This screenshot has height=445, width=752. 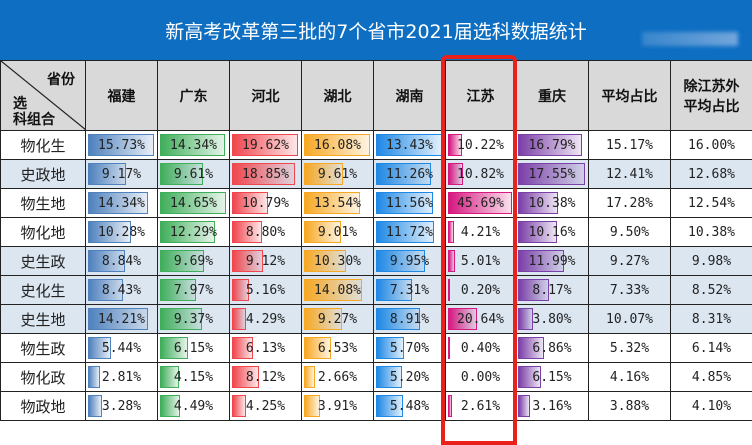 What do you see at coordinates (629, 174) in the screenshot?
I see `value-text: 12.41%` at bounding box center [629, 174].